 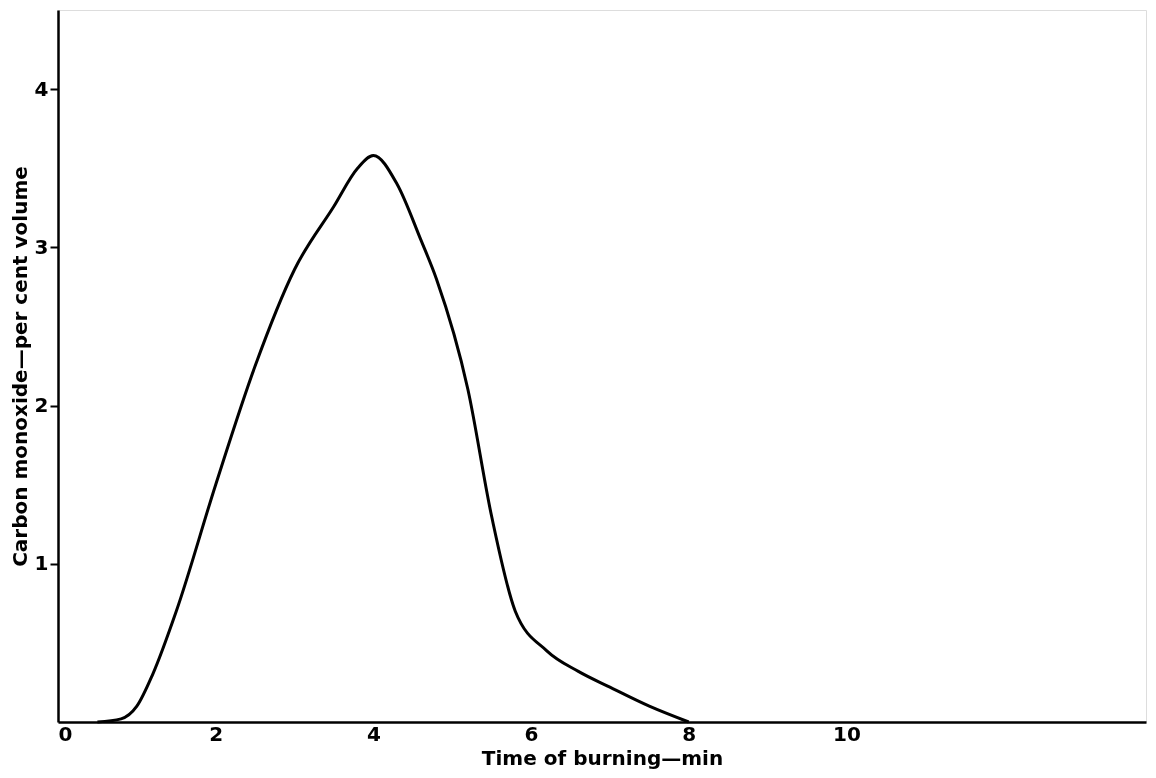 What do you see at coordinates (216, 733) in the screenshot?
I see `x-tick-label: 2` at bounding box center [216, 733].